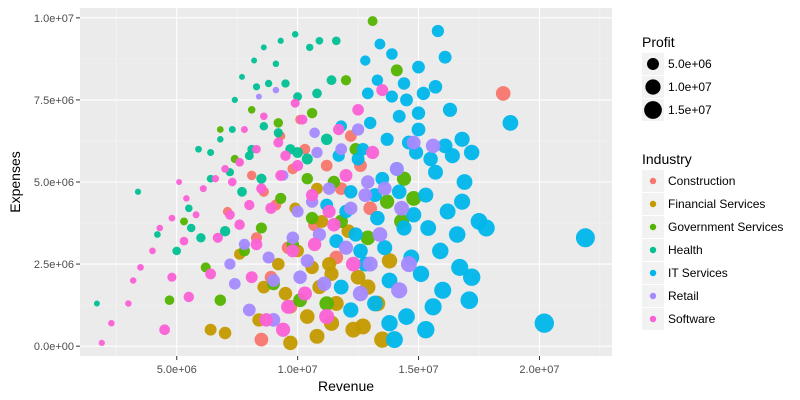  I want to click on x-tick-label: 1.0e+07, so click(298, 370).